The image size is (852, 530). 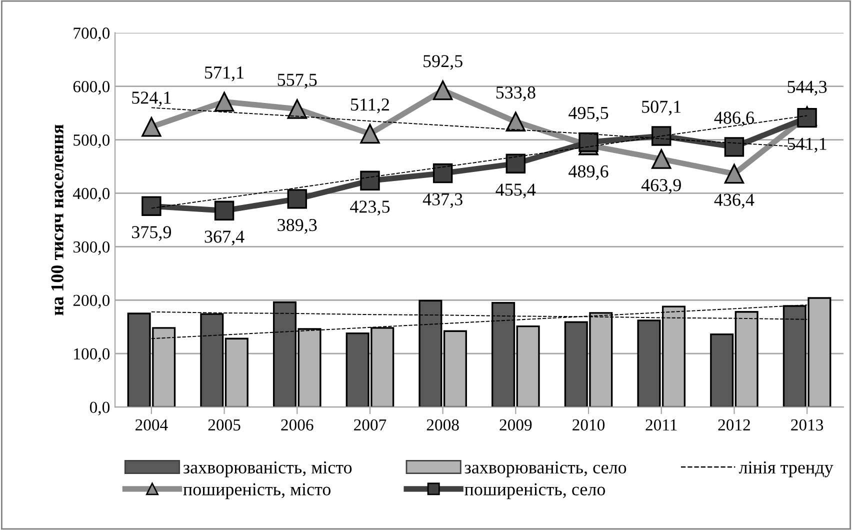 I want to click on data-label: 486,6, so click(x=734, y=119).